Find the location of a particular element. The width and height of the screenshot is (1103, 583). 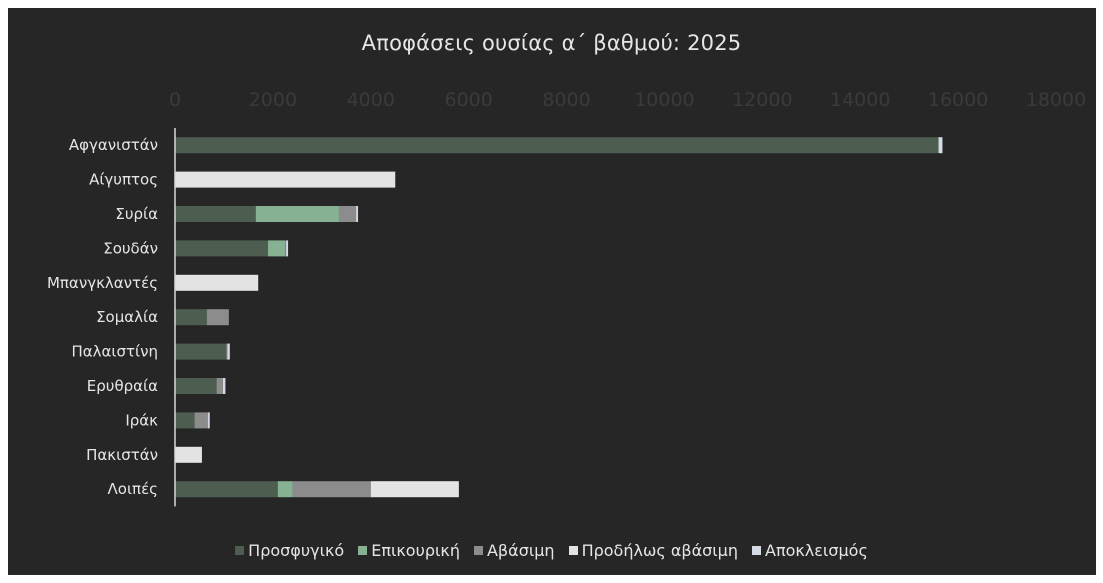

y-tick-label: Σομαλία is located at coordinates (127, 317).